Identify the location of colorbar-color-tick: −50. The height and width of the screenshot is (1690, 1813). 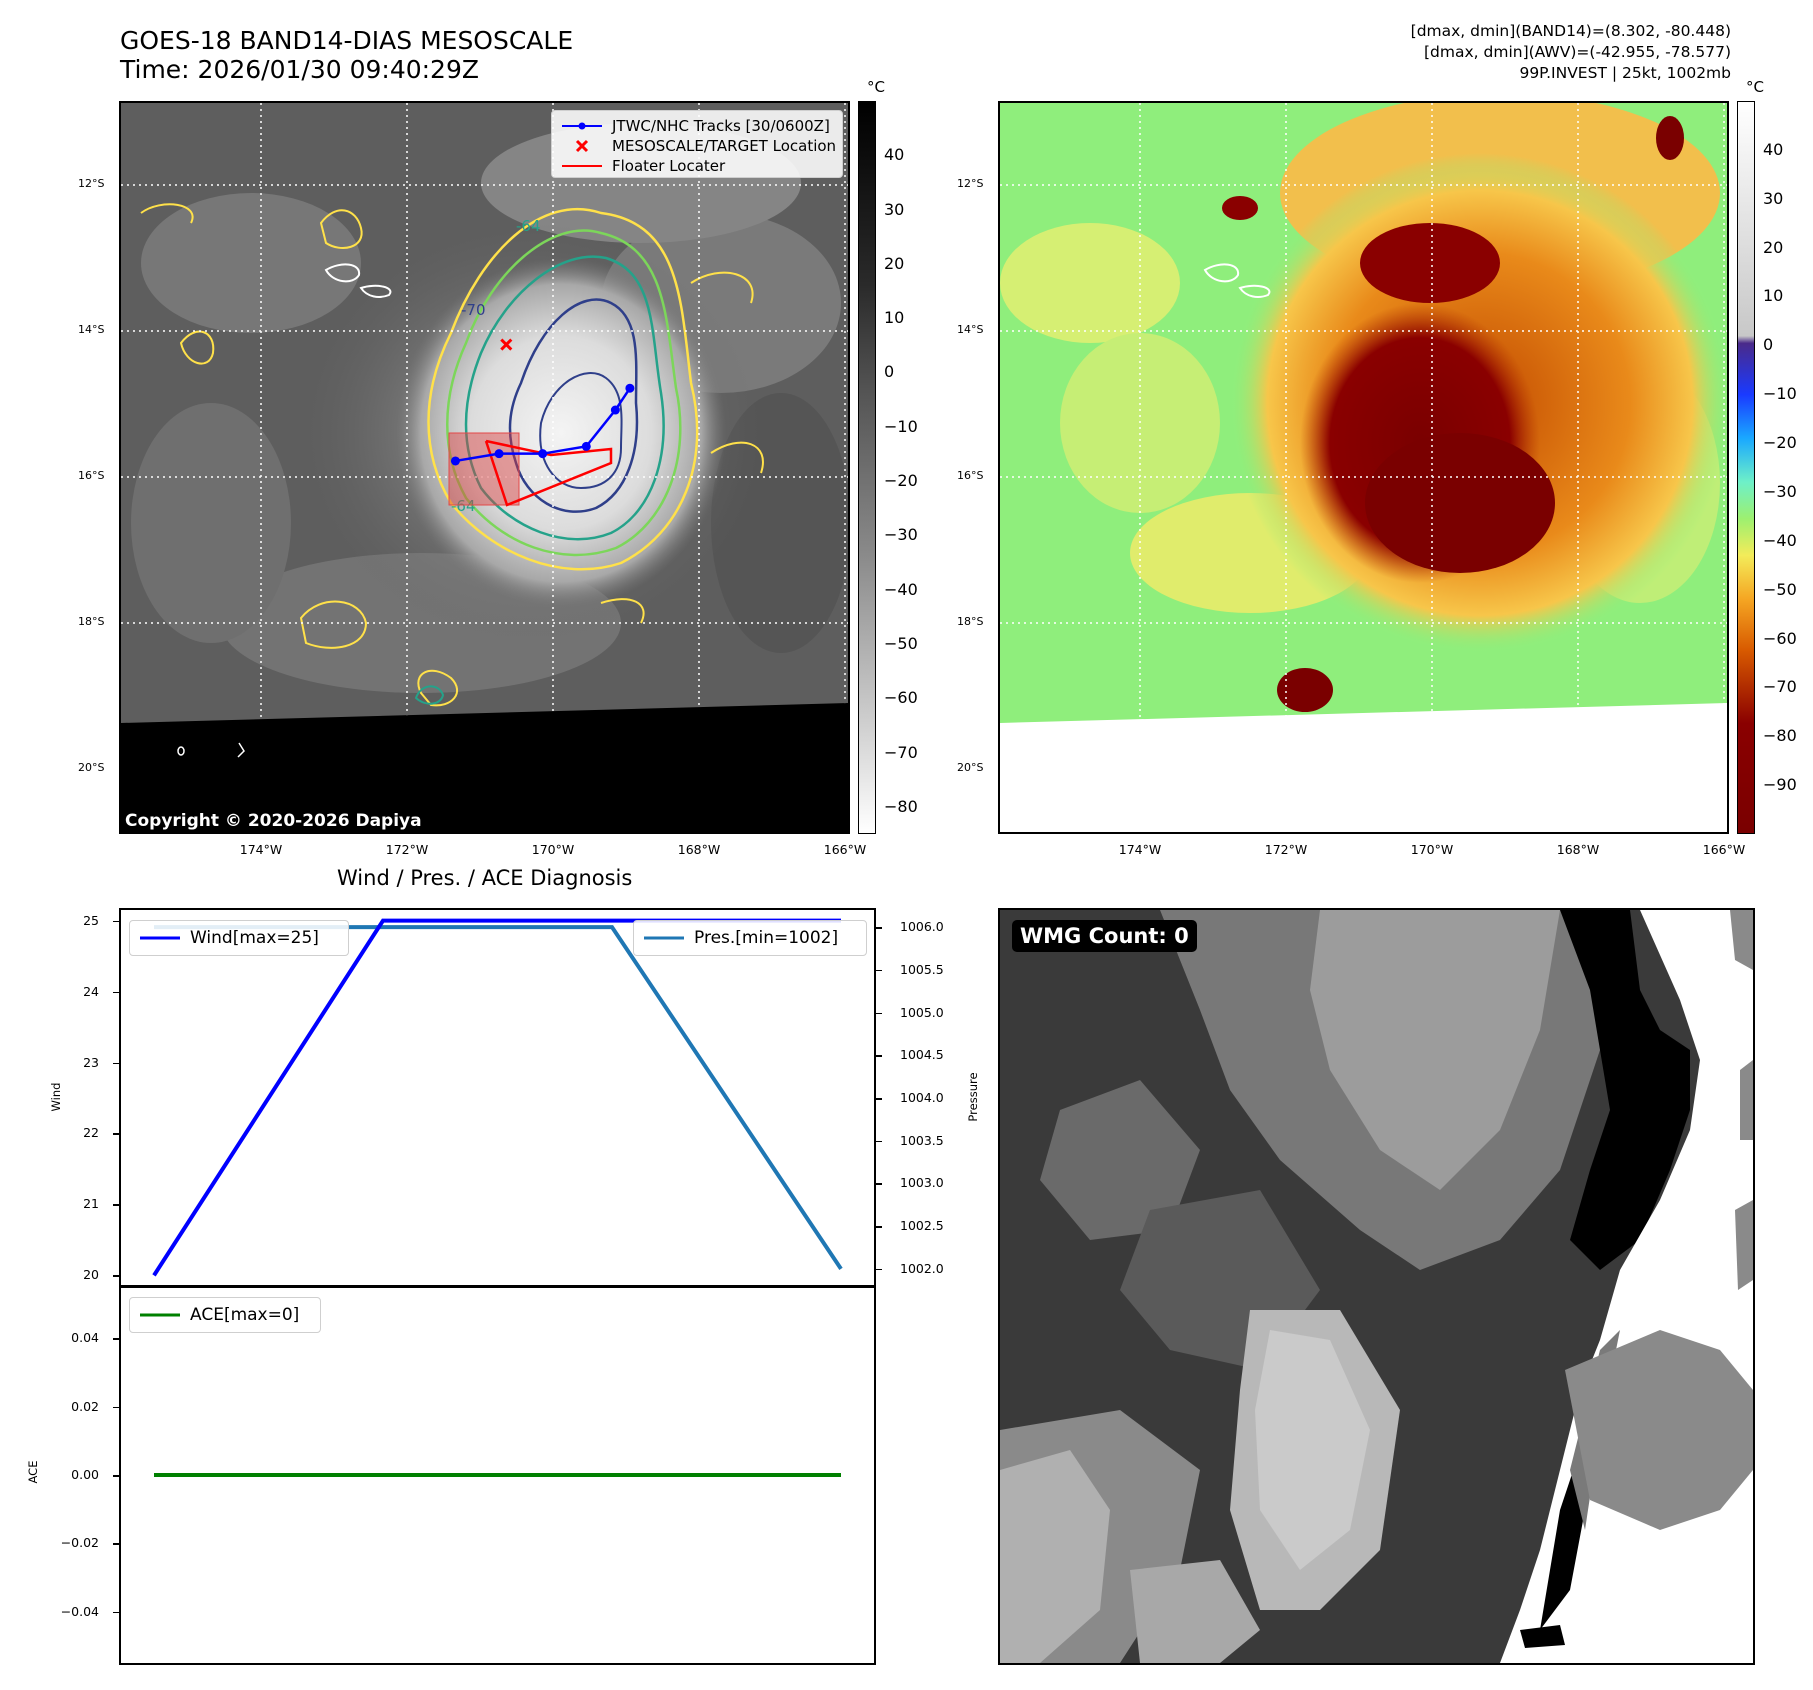
(1780, 589).